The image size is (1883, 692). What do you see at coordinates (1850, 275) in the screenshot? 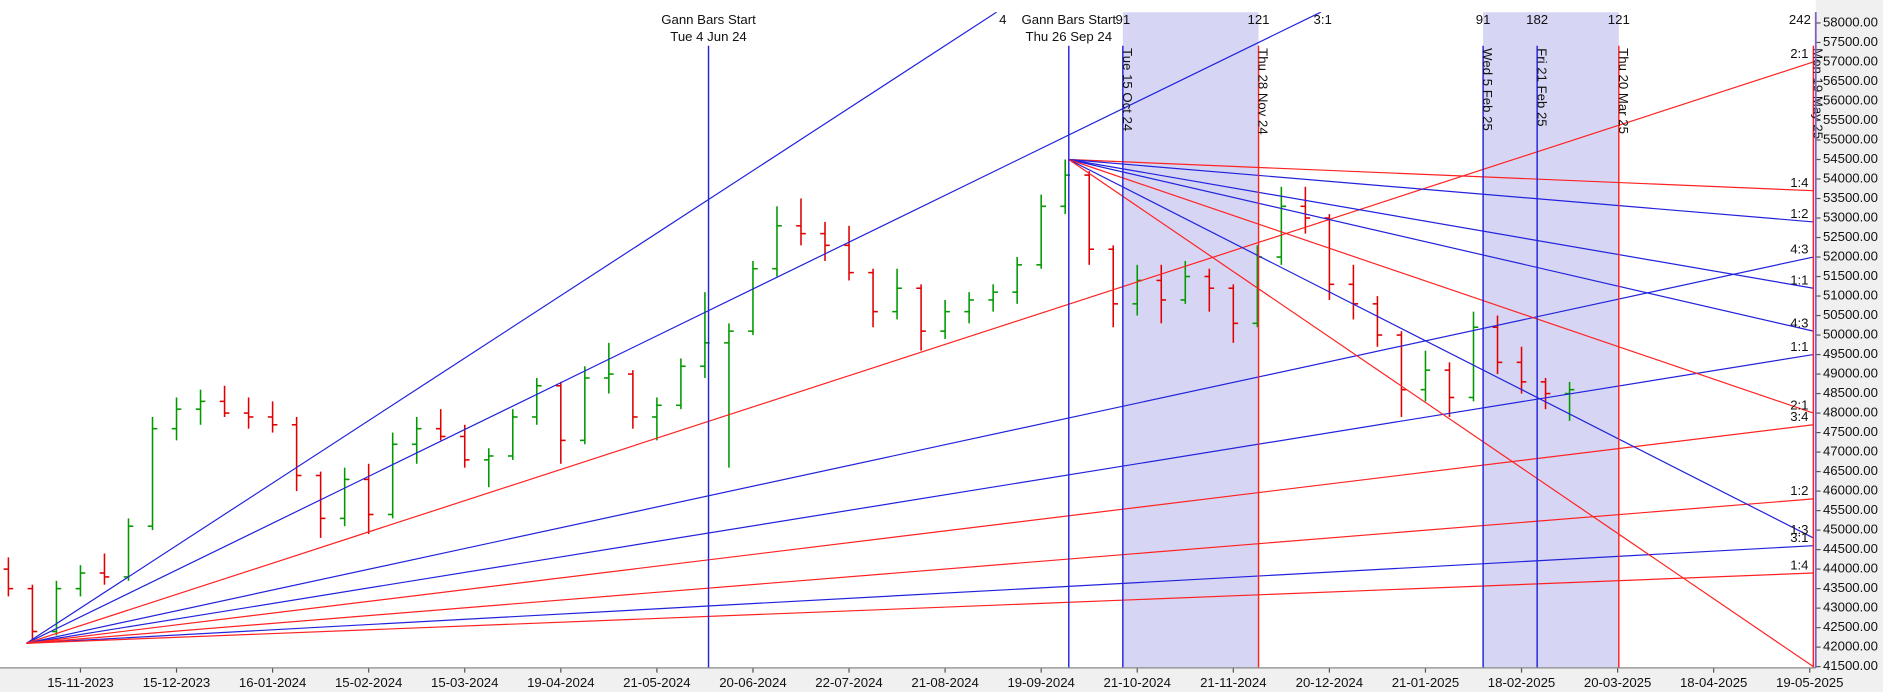
I see `y-tick-label: 51500.00` at bounding box center [1850, 275].